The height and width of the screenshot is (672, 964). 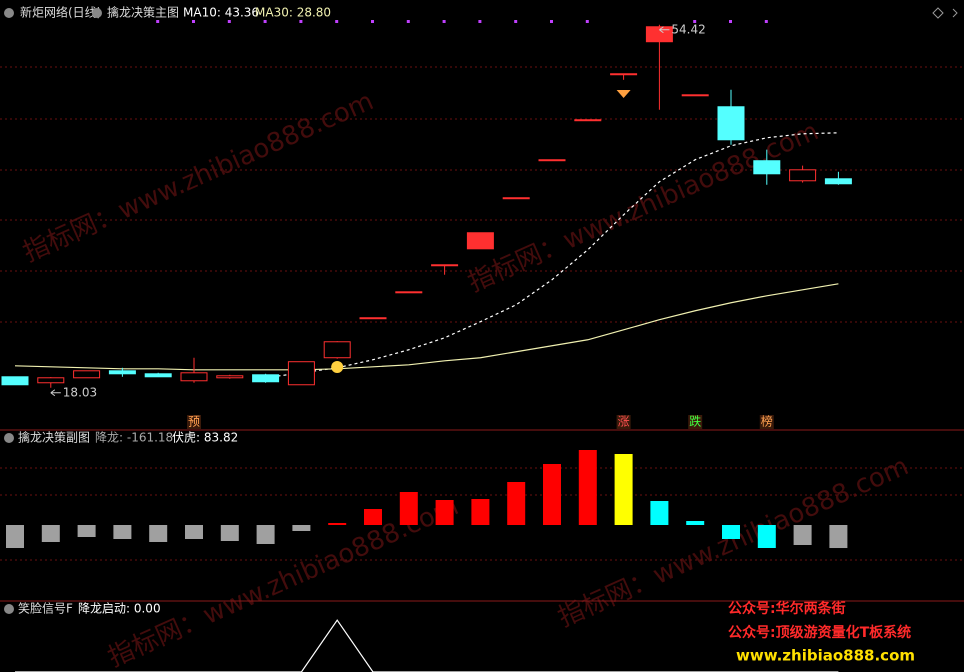 I want to click on legend-fuhu: 伏虎: 83.82, so click(x=205, y=438).